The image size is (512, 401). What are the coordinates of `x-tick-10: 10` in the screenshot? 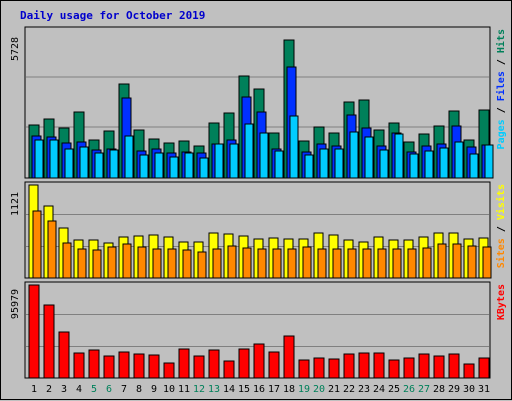 It's located at (169, 389).